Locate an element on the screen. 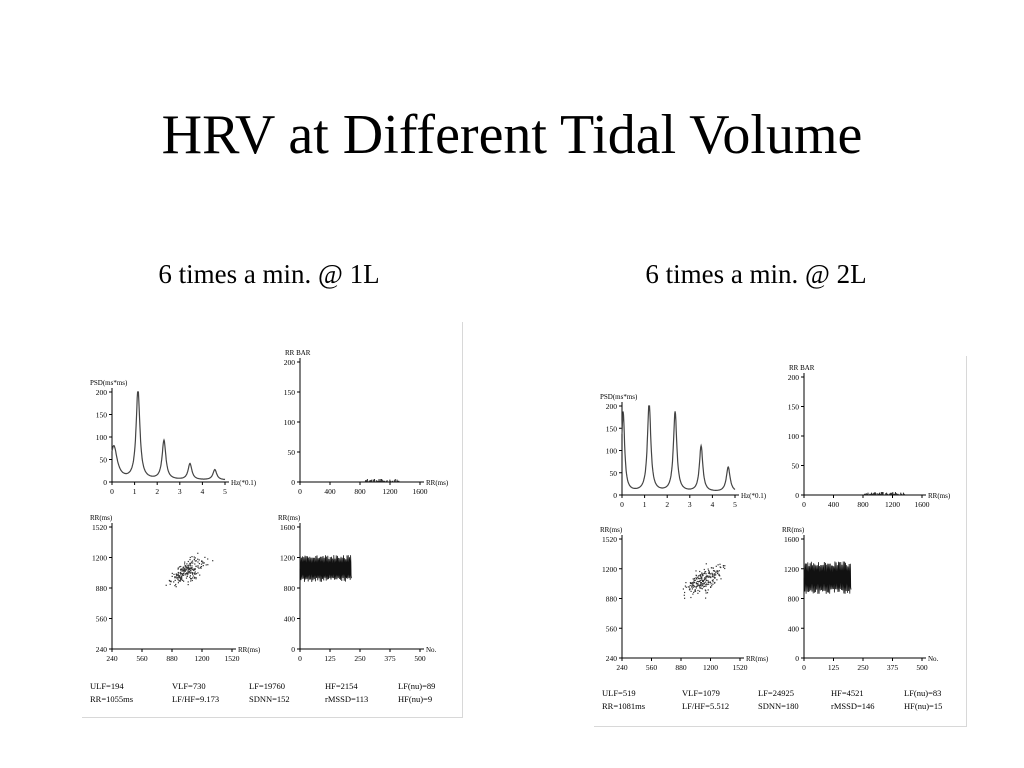 The height and width of the screenshot is (768, 1024). tachogram-x-tick-label: 0 is located at coordinates (804, 667).